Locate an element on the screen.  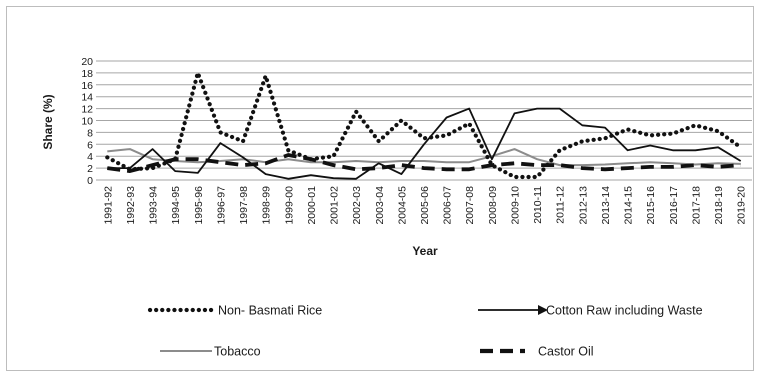
y-tick-label: 20 is located at coordinates (87, 62).